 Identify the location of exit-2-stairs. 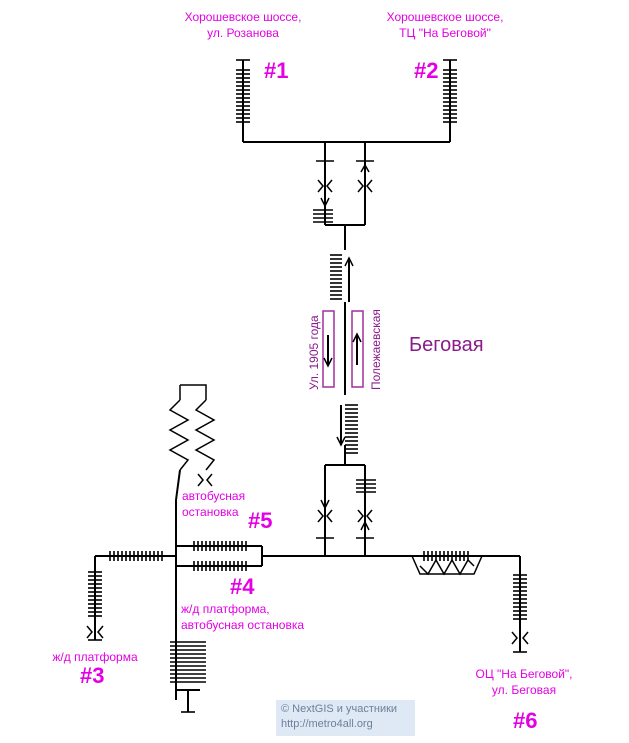
(450, 100).